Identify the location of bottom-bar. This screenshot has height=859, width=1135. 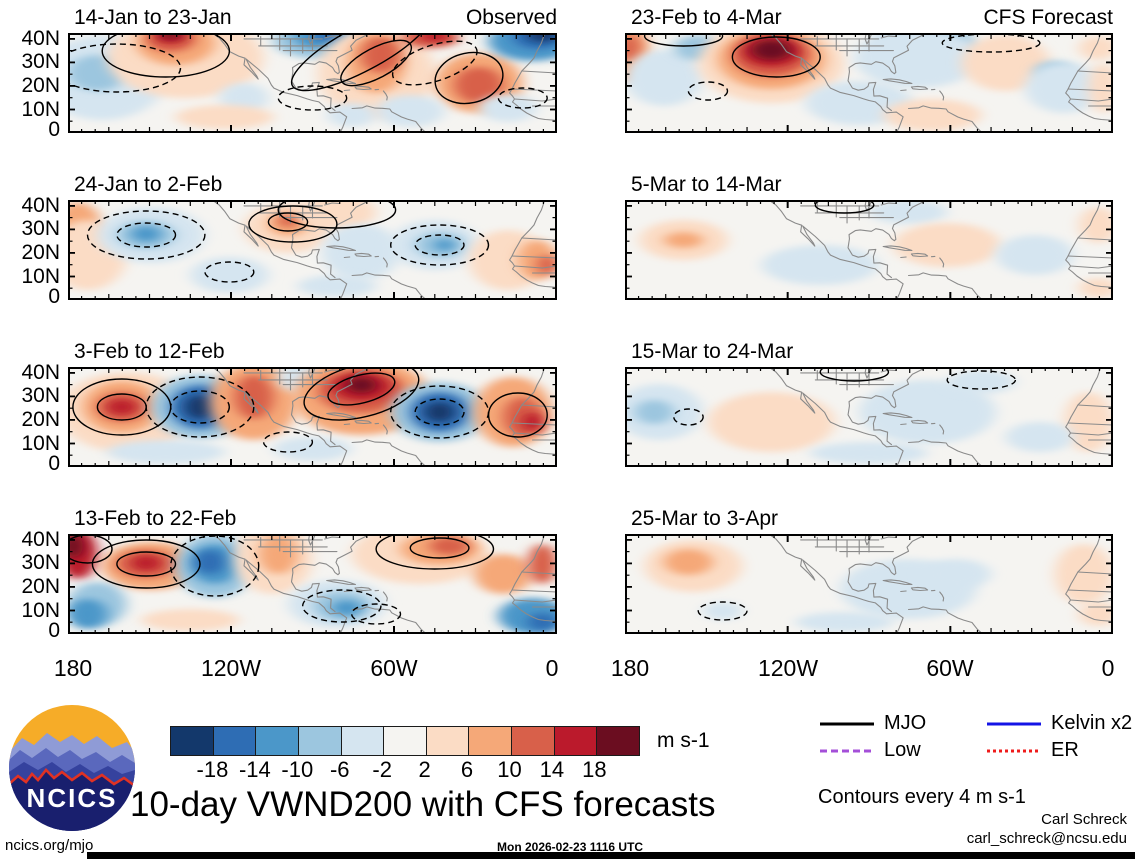
(611, 855).